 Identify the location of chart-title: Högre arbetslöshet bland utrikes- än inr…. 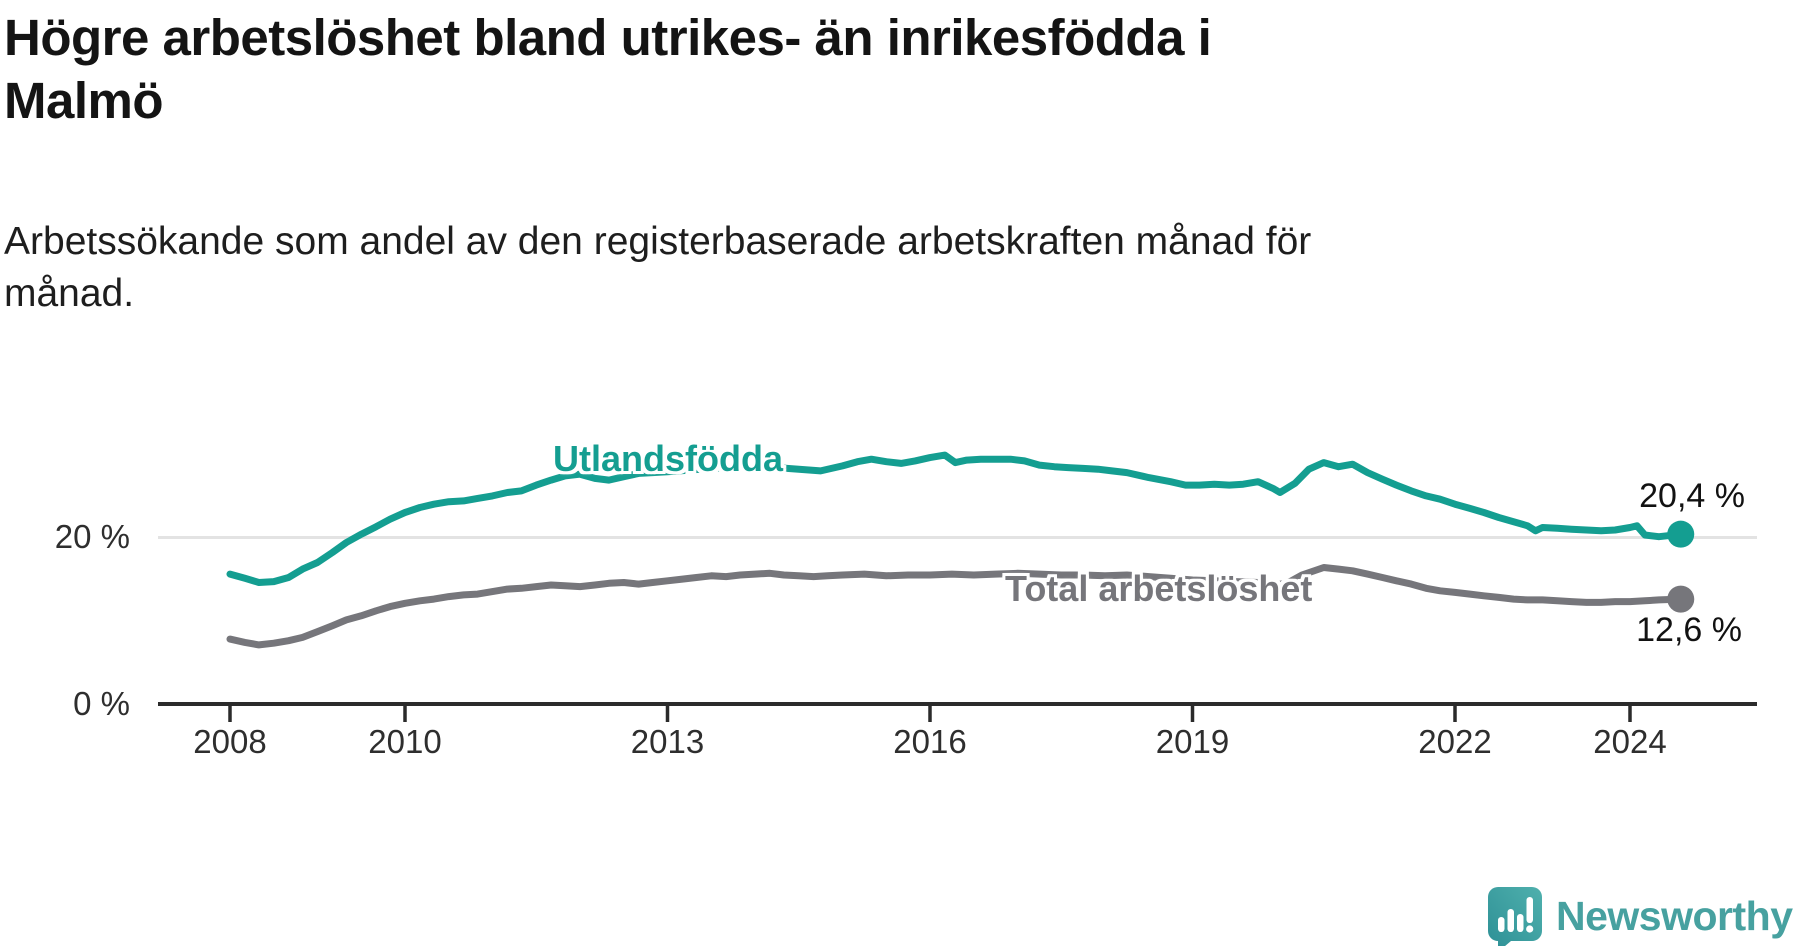
(864, 69).